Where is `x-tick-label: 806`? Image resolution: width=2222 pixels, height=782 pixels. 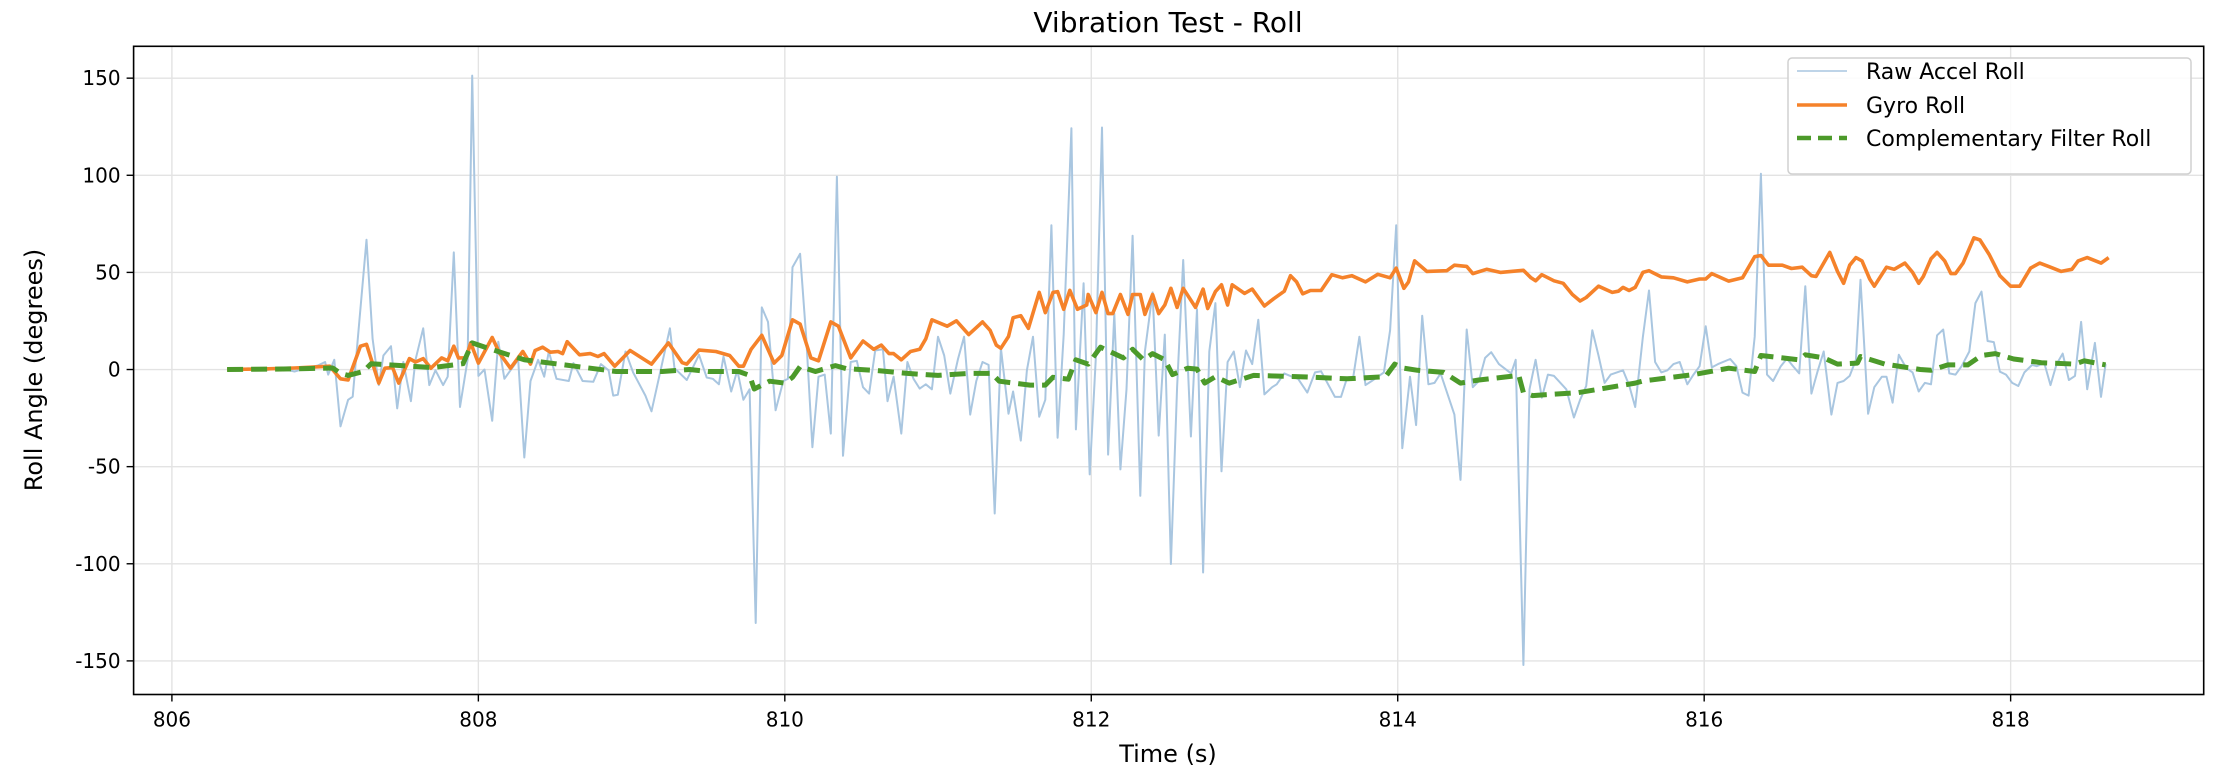
x-tick-label: 806 is located at coordinates (172, 720).